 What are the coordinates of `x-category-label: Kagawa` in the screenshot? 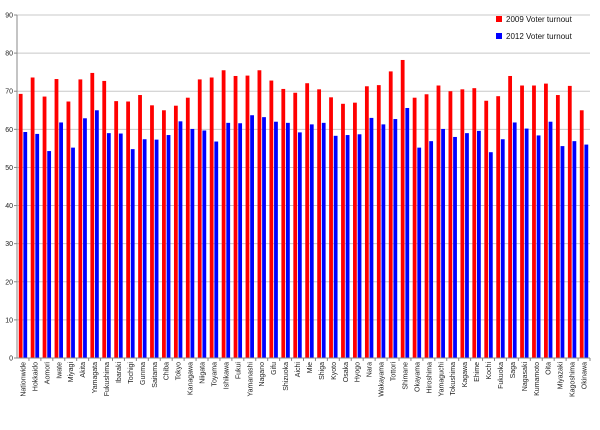 It's located at (465, 374).